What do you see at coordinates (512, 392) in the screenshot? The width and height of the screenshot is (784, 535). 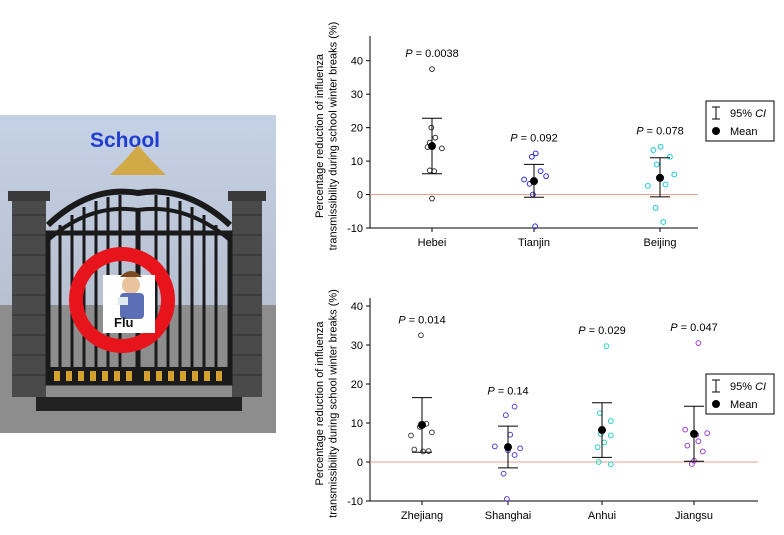 I see `p-value: = 0.14` at bounding box center [512, 392].